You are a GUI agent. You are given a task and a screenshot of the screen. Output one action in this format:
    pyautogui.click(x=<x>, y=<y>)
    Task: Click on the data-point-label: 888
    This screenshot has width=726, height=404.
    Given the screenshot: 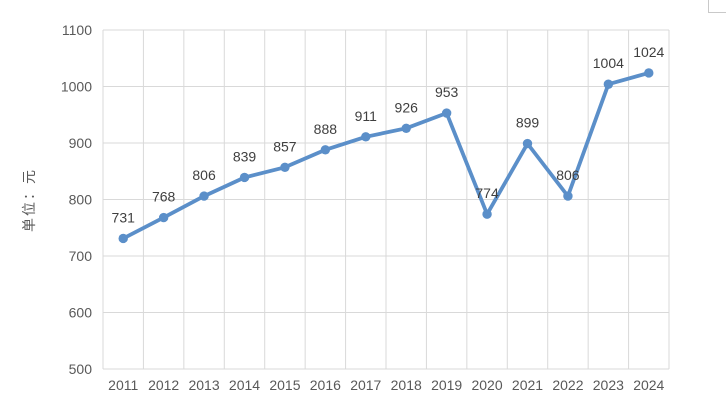 What is the action you would take?
    pyautogui.click(x=326, y=129)
    